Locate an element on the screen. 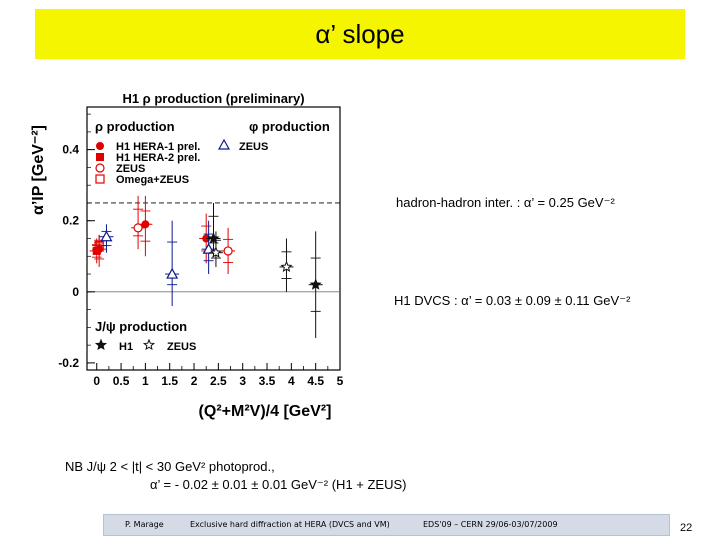  legend-phi-header: φ production is located at coordinates (289, 126).